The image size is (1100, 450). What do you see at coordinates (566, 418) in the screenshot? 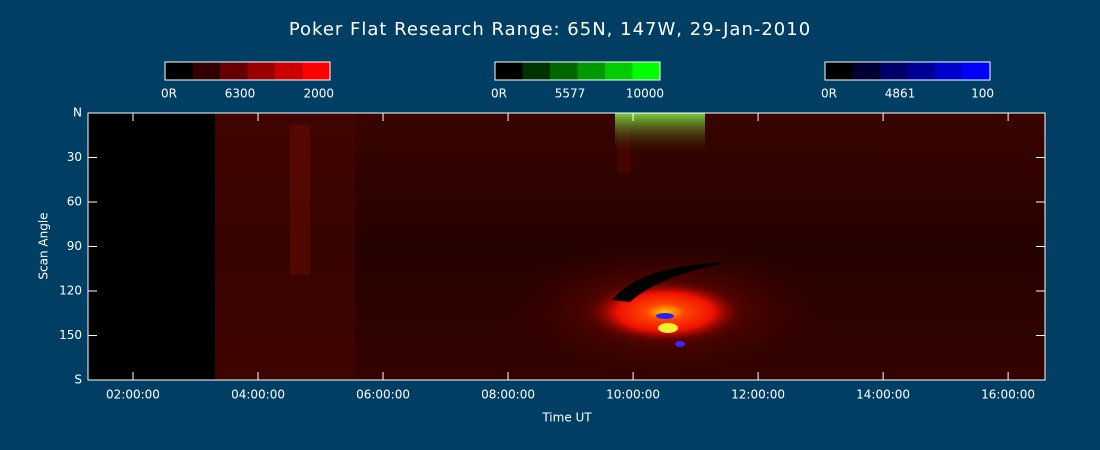
I see `x-axis-label: Time UT` at bounding box center [566, 418].